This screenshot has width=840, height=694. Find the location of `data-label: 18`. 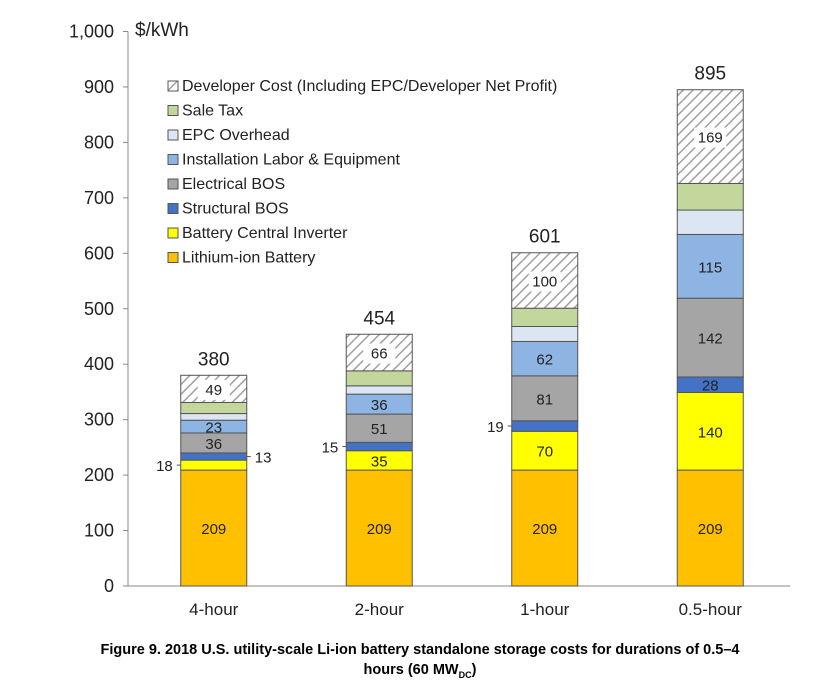

data-label: 18 is located at coordinates (164, 466).